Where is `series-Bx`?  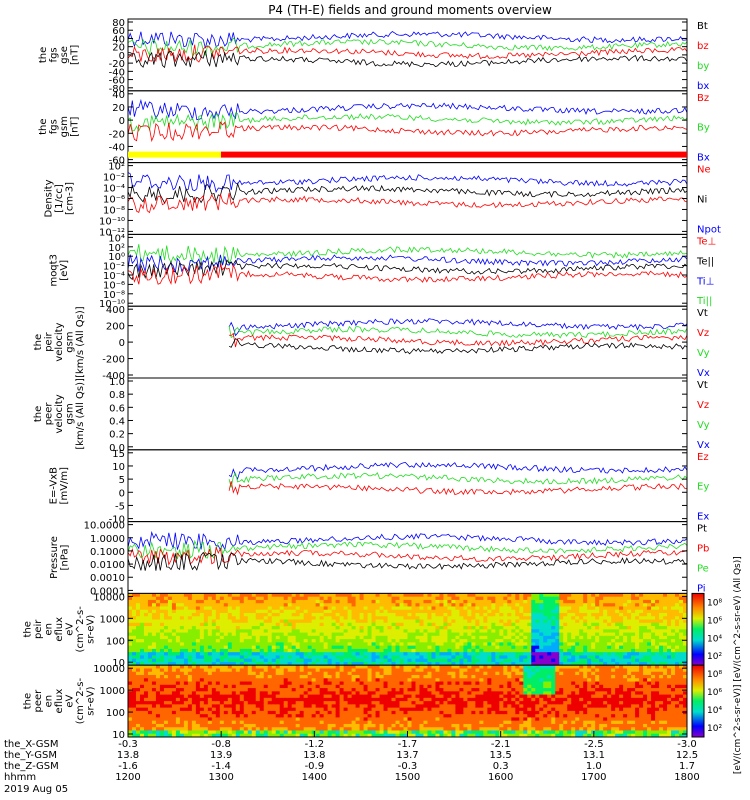
series-Bx is located at coordinates (407, 109).